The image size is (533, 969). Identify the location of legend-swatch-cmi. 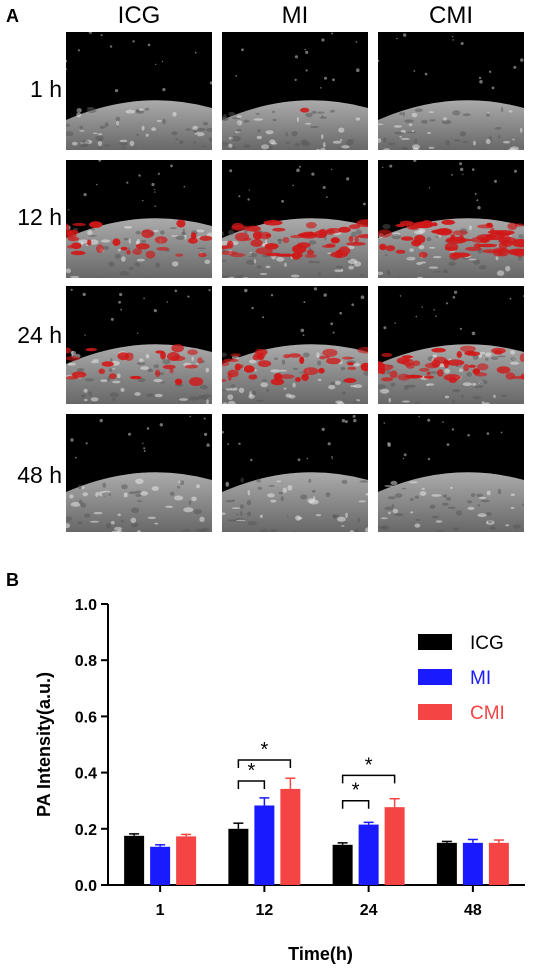
(435, 712).